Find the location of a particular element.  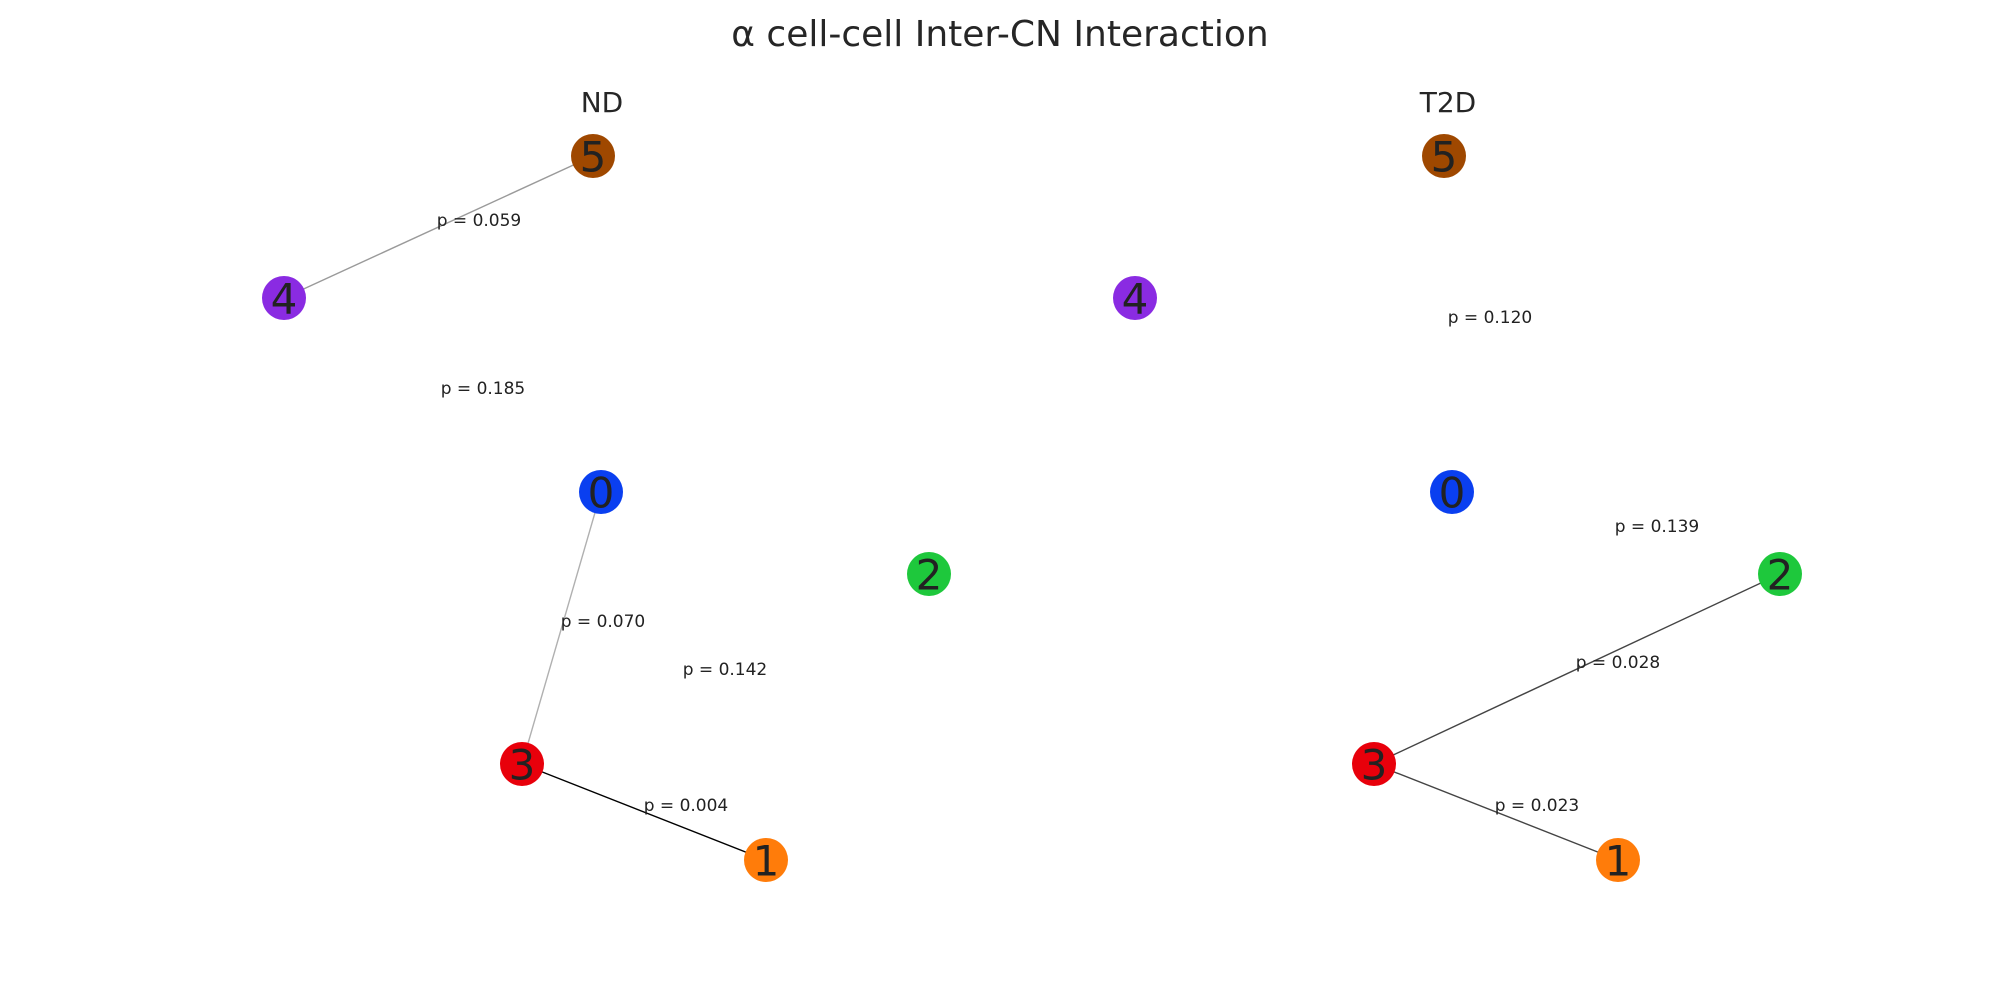

edge-label-5-4: p = 0.059 is located at coordinates (479, 221).